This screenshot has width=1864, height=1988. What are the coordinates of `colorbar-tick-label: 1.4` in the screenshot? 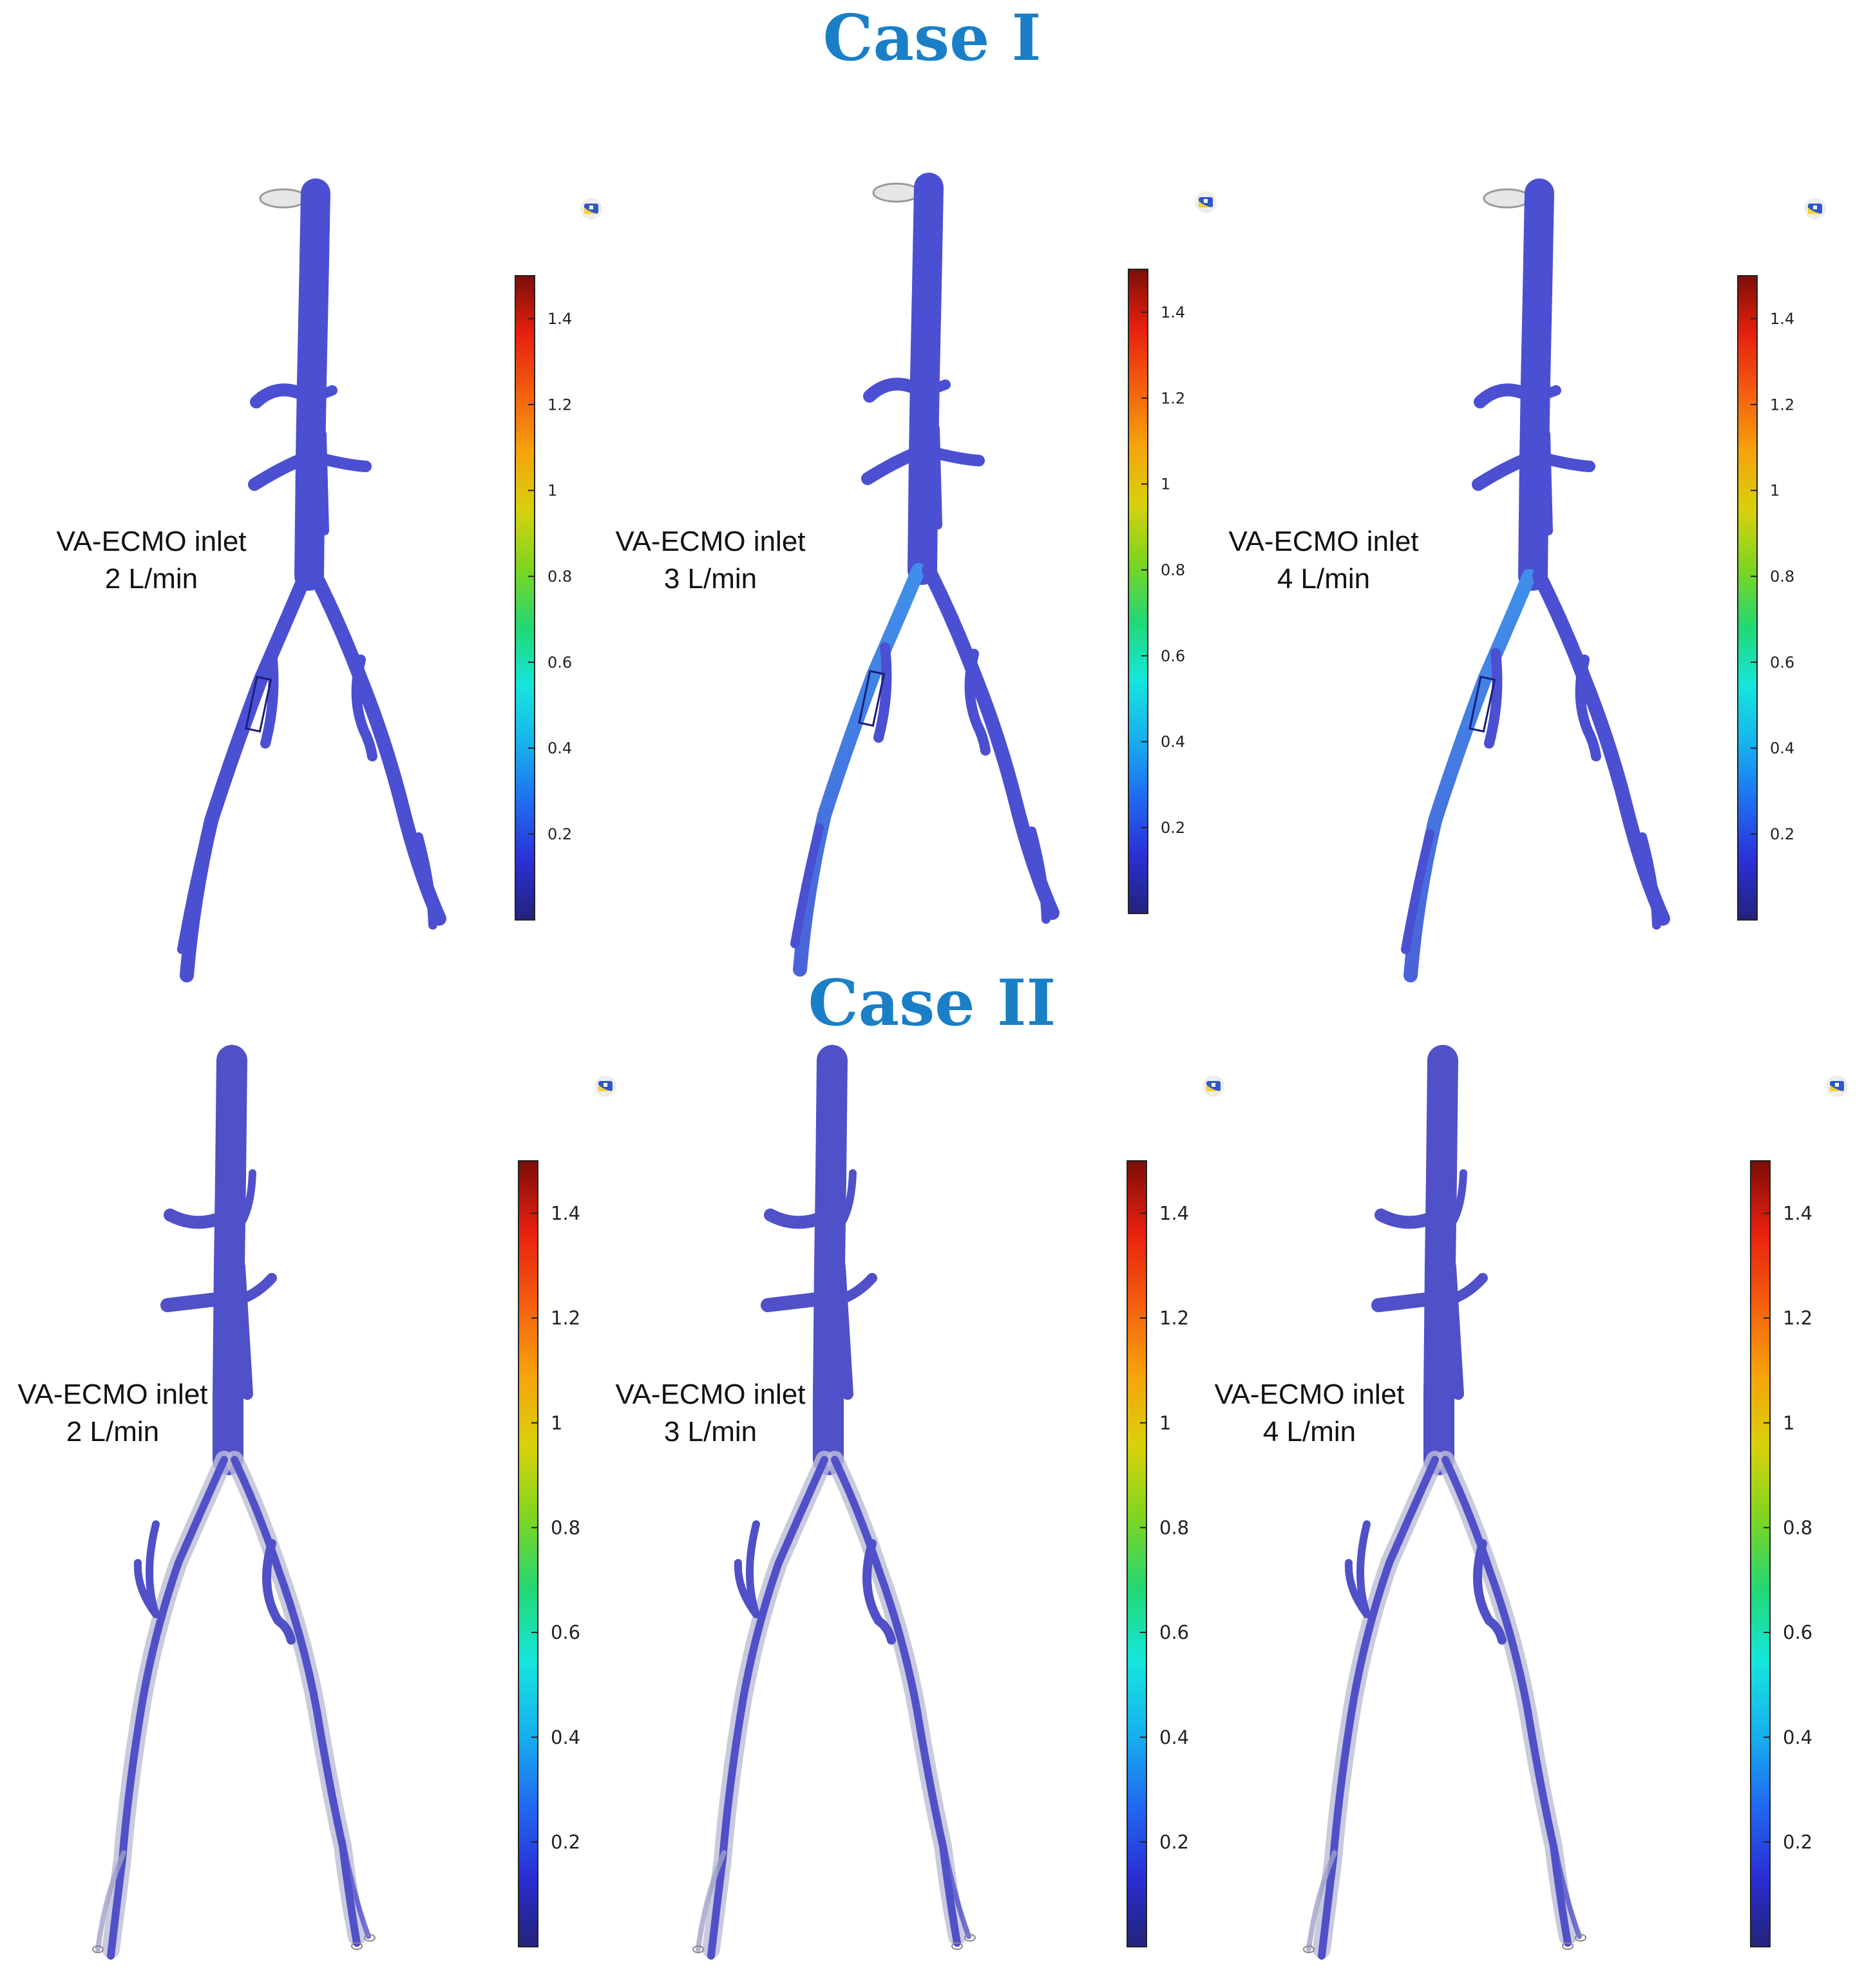 It's located at (1782, 319).